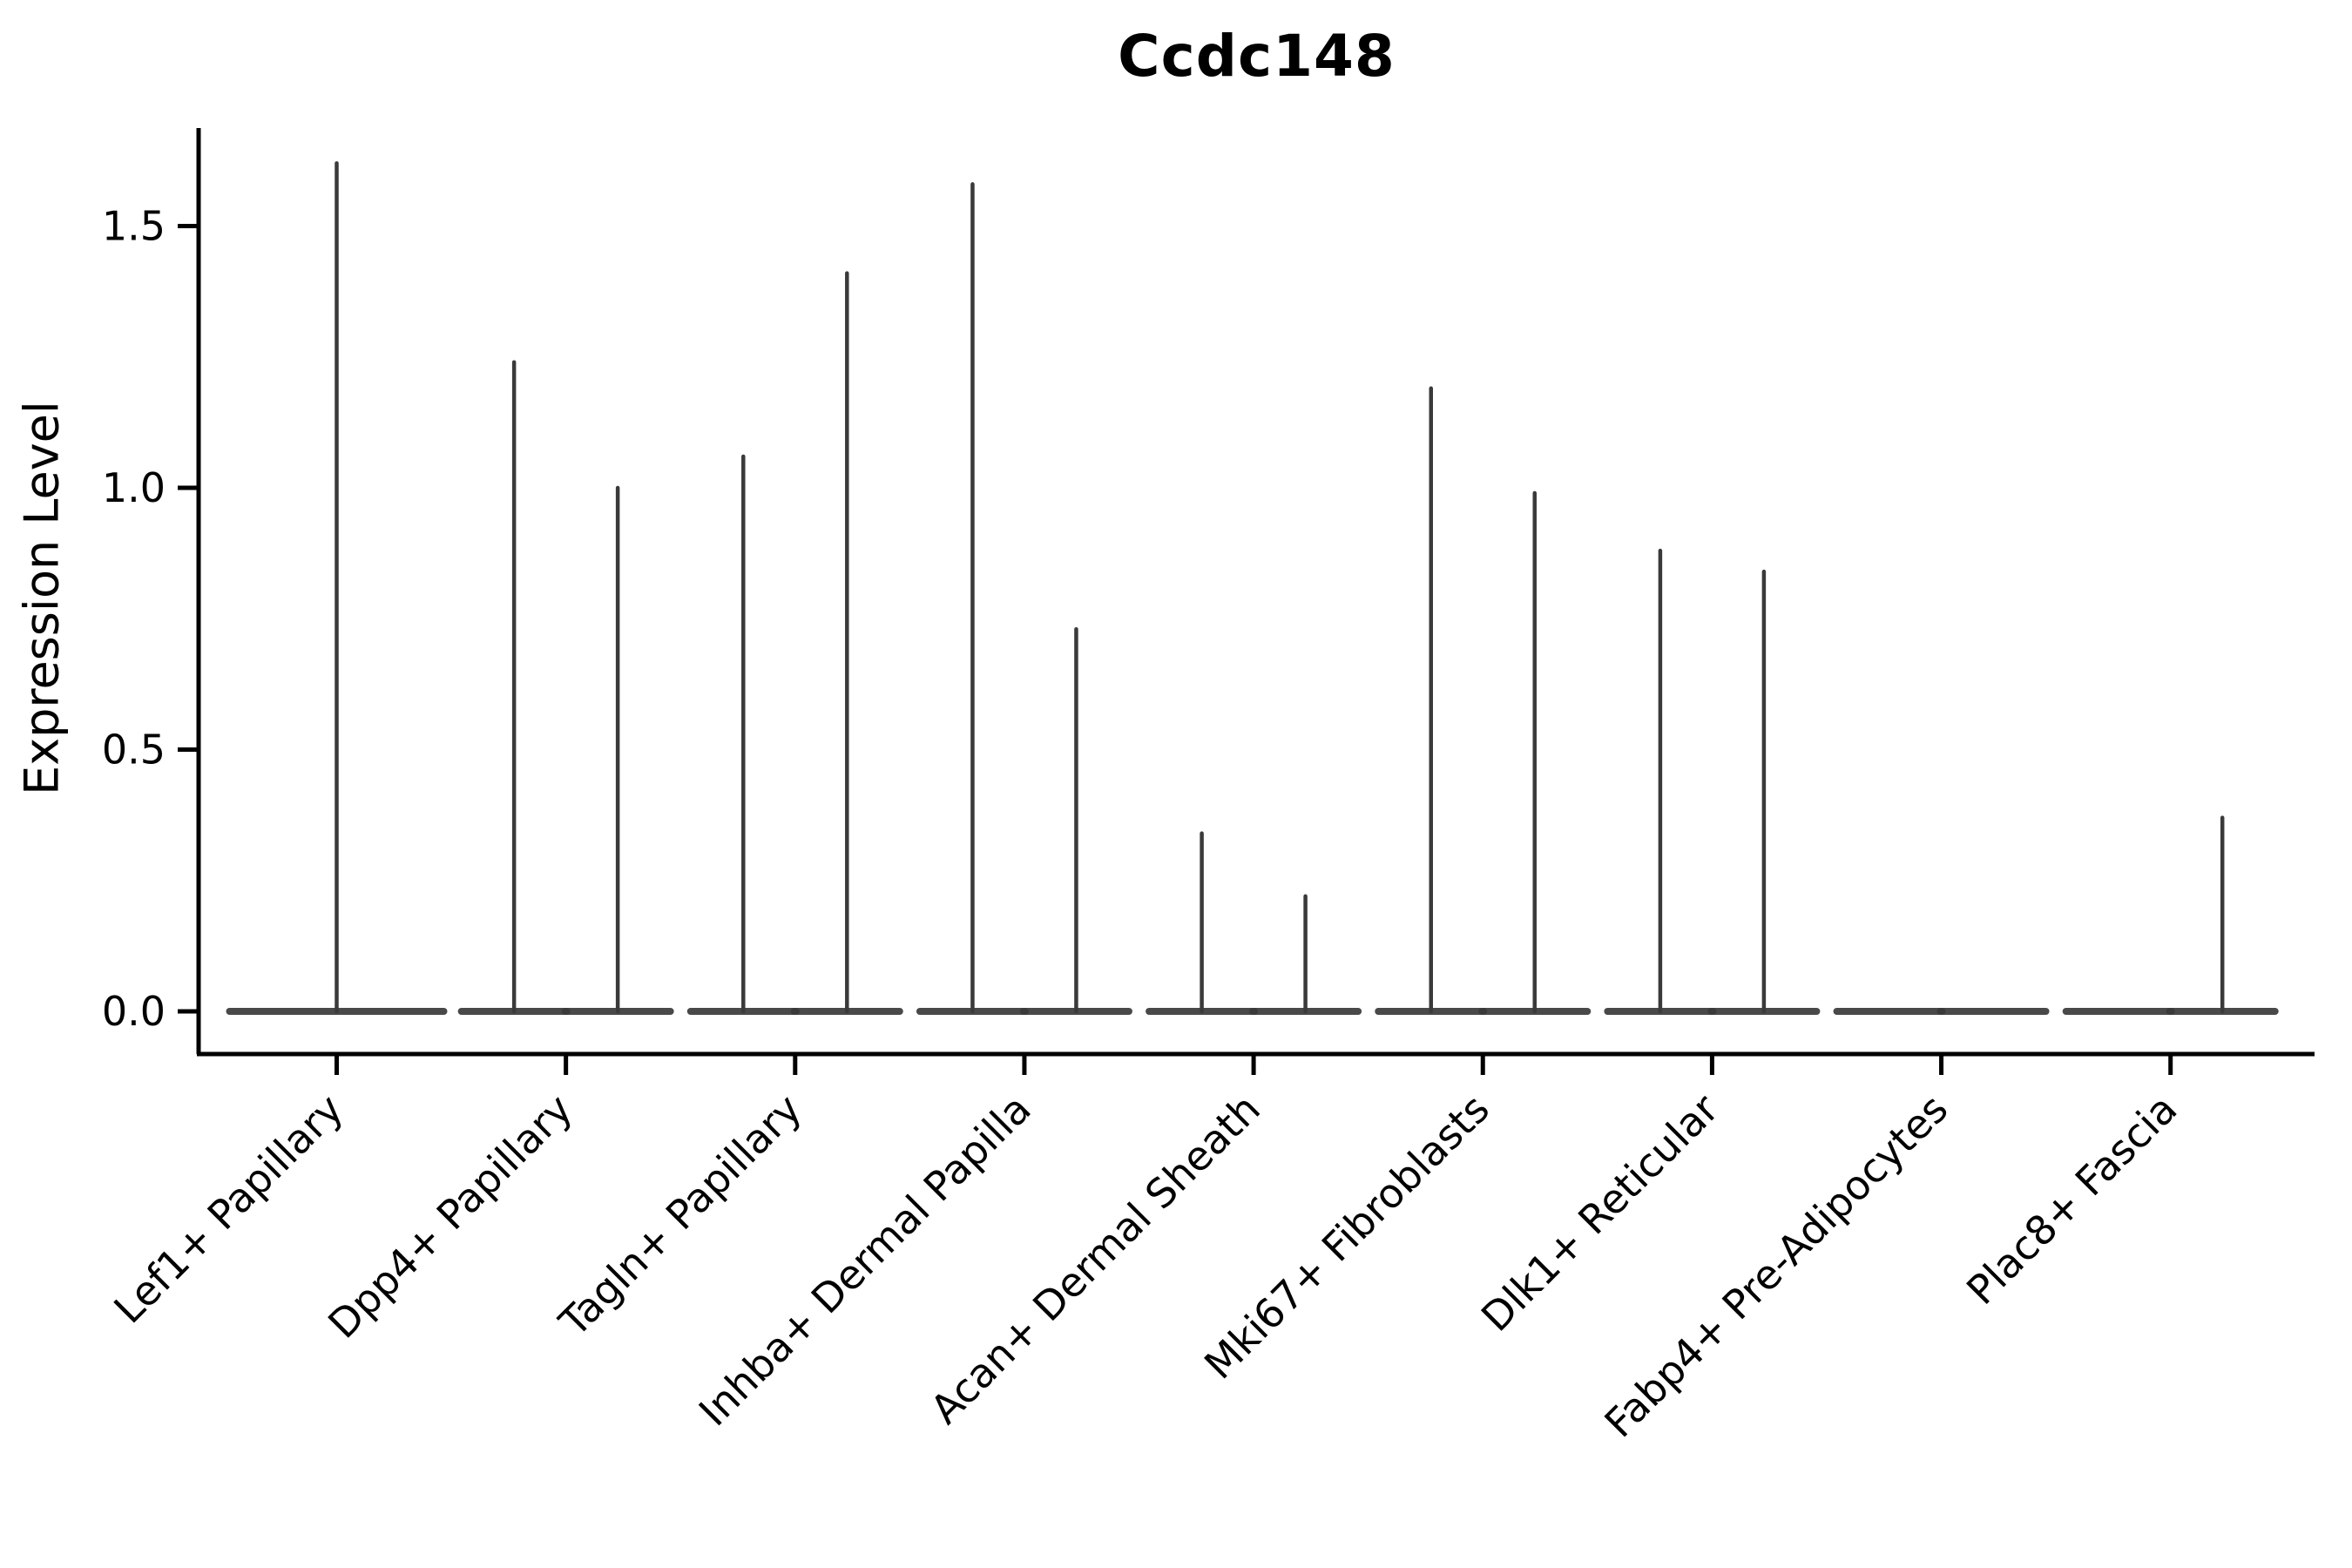 This screenshot has width=2352, height=1568. What do you see at coordinates (1257, 56) in the screenshot?
I see `chart-title: Ccdc148` at bounding box center [1257, 56].